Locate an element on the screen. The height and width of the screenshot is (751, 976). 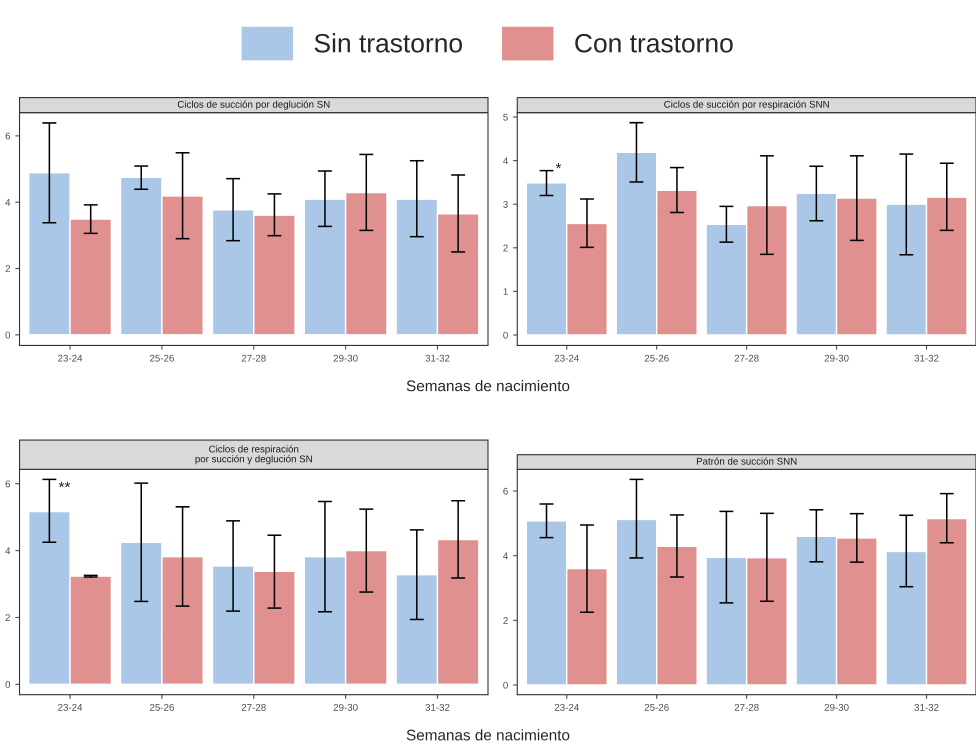
annotation: ** is located at coordinates (64, 485).